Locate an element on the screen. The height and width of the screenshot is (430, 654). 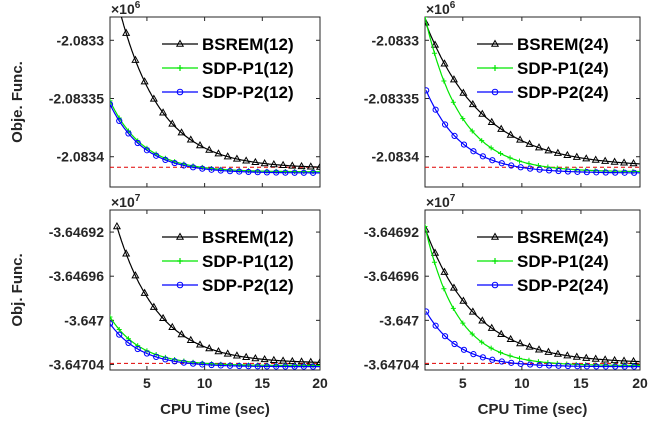
legend-label-p1: SDP-P1(12) is located at coordinates (248, 68).